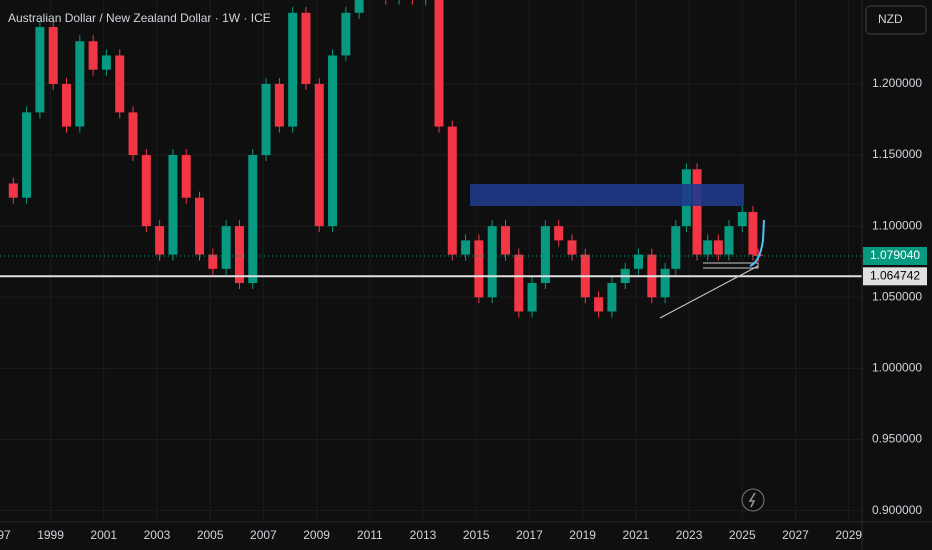 Image resolution: width=932 pixels, height=550 pixels. Describe the element at coordinates (370, 535) in the screenshot. I see `x-tick-label: 2011` at that location.